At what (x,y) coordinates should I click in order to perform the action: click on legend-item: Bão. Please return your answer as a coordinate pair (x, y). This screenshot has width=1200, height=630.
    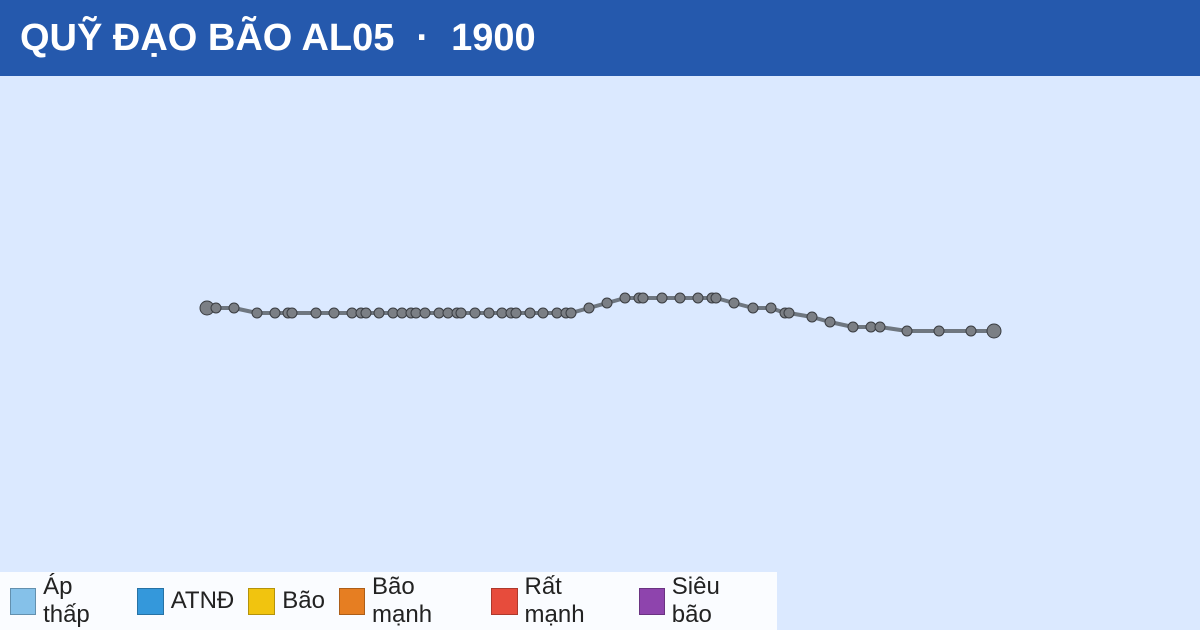
    Looking at the image, I should click on (286, 601).